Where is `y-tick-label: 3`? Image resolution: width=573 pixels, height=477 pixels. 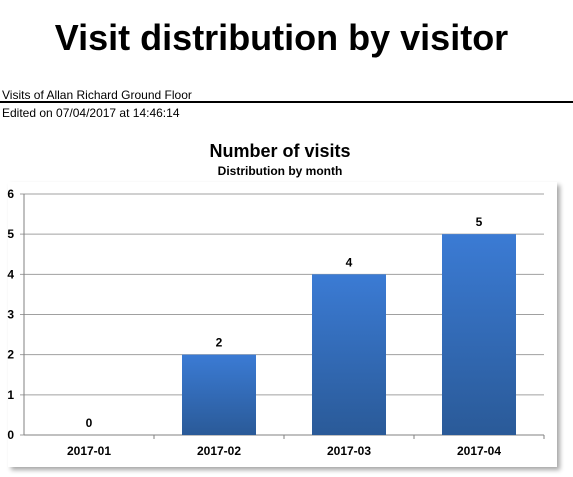 y-tick-label: 3 is located at coordinates (10, 315).